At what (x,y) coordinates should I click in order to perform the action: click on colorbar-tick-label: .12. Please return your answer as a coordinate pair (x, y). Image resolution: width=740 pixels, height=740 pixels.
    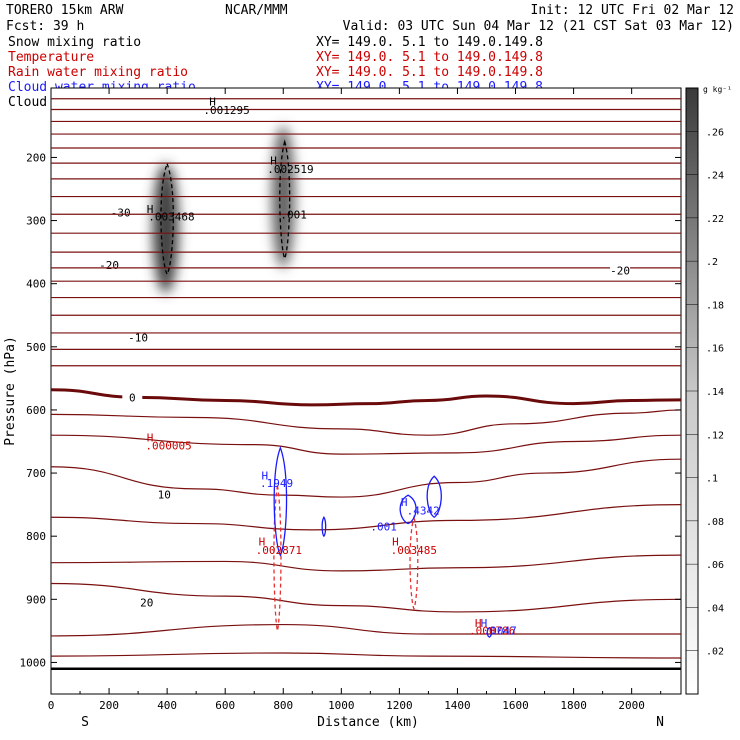
    Looking at the image, I should click on (715, 435).